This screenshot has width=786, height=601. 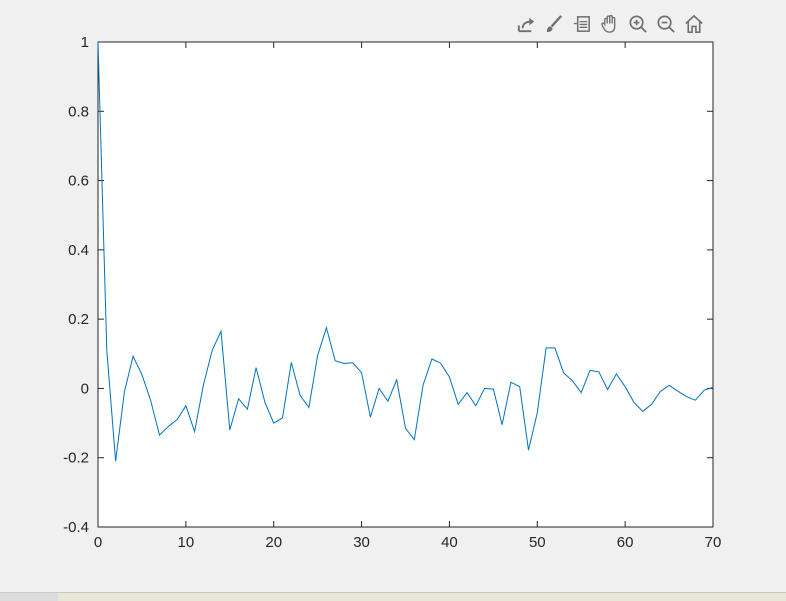 What do you see at coordinates (393, 596) in the screenshot?
I see `command-window-strip` at bounding box center [393, 596].